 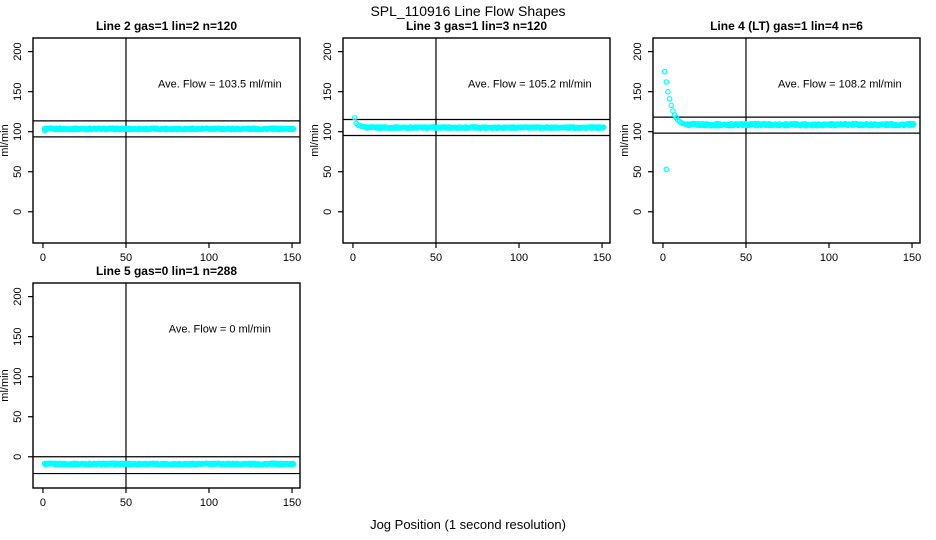 I want to click on panel-title: Line 5 gas=0 lin=1 n=288, so click(x=166, y=271).